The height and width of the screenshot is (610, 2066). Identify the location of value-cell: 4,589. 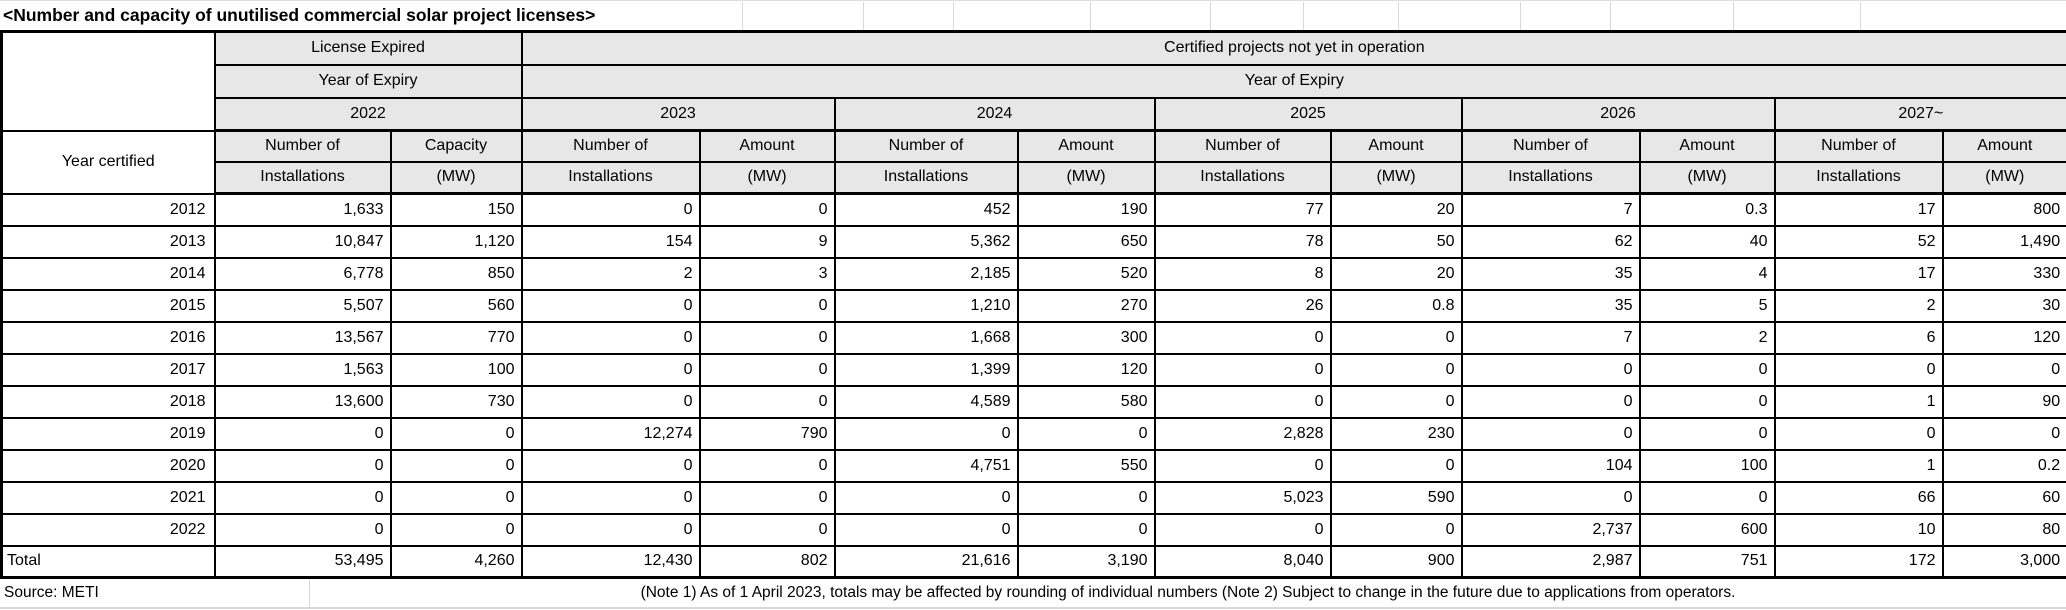
(926, 401).